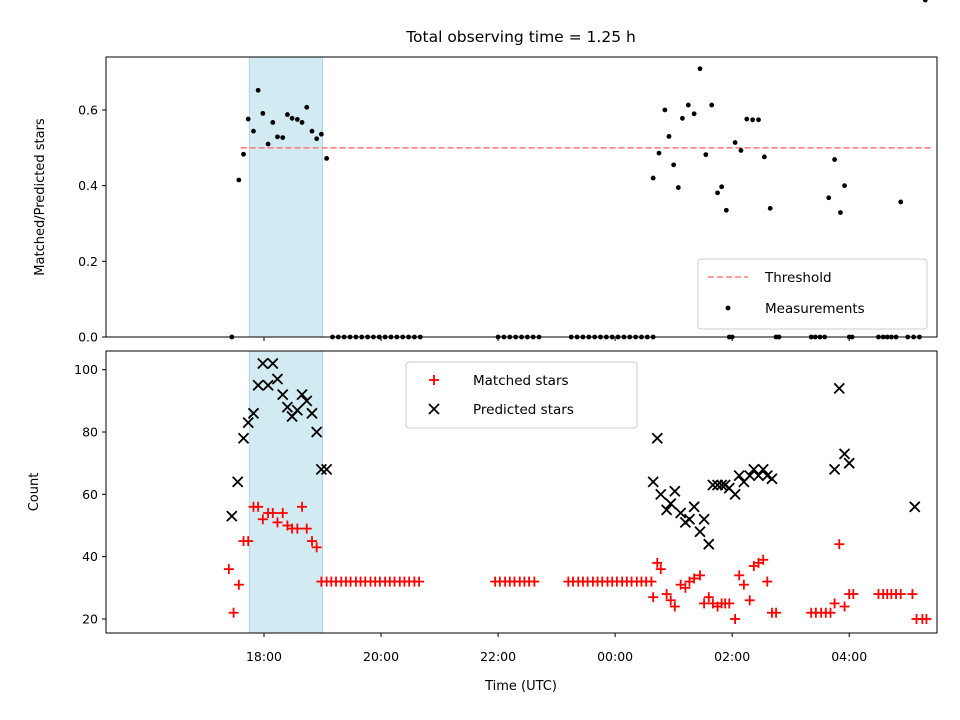 Image resolution: width=960 pixels, height=720 pixels. Describe the element at coordinates (88, 109) in the screenshot. I see `y-tick-label: 0.6` at that location.